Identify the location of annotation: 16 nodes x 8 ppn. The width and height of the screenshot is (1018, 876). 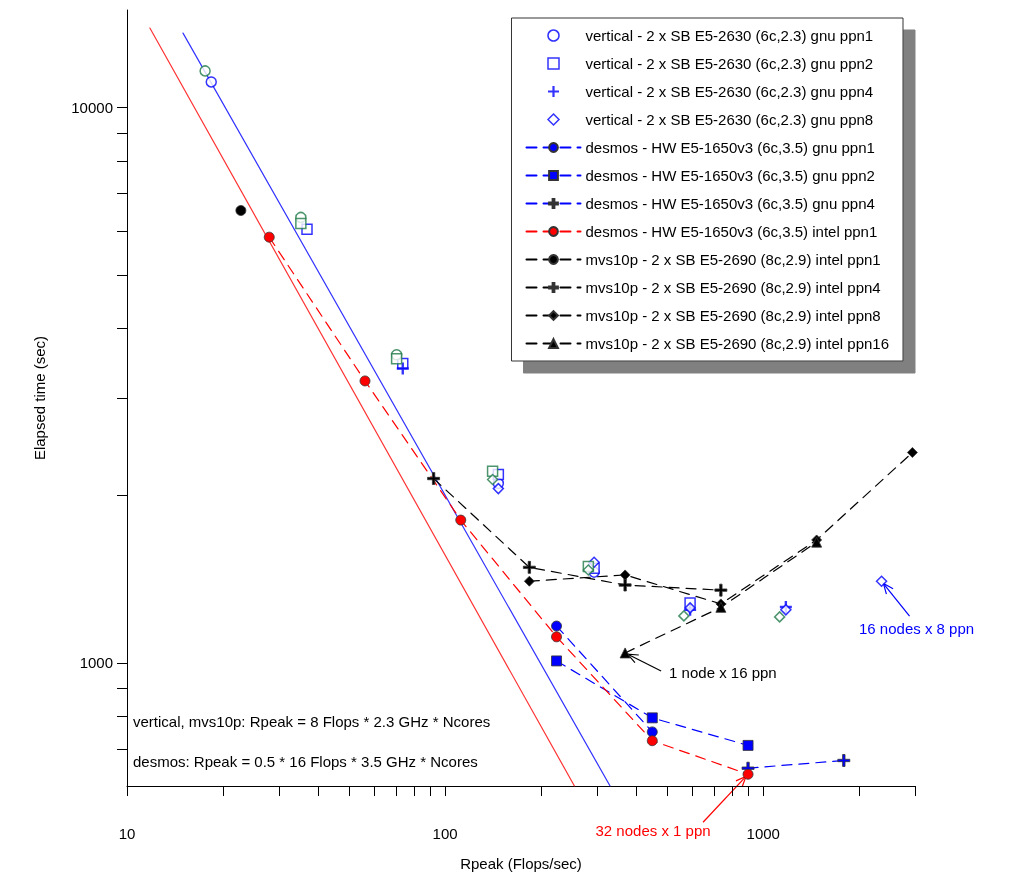
(917, 628).